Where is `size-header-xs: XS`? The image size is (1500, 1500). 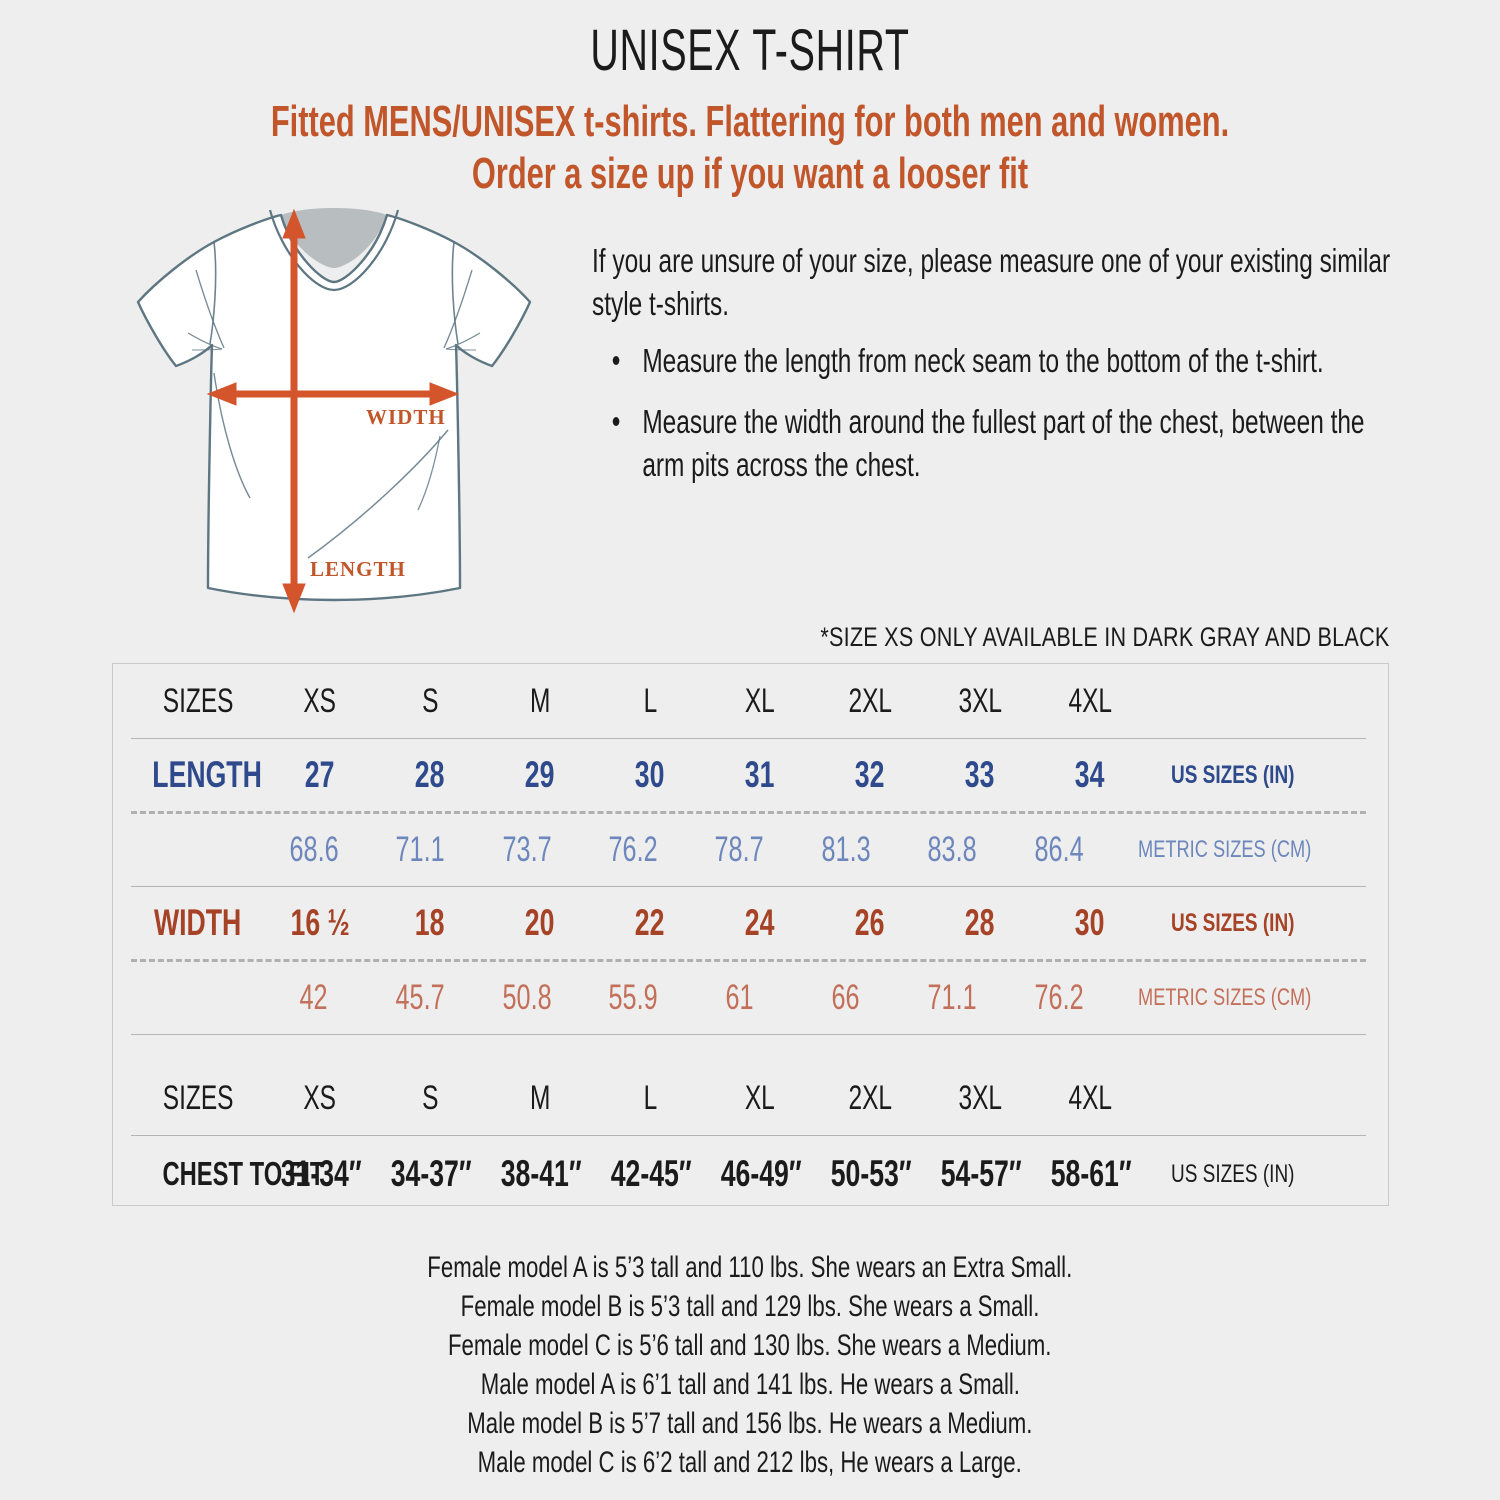
size-header-xs: XS is located at coordinates (320, 700).